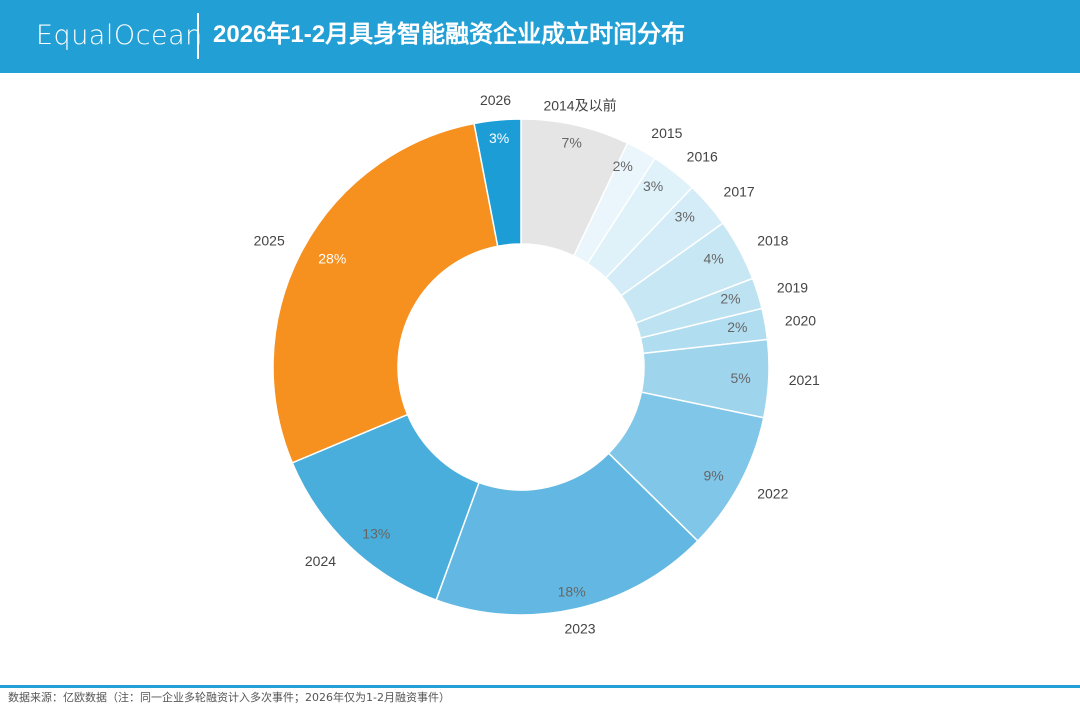  Describe the element at coordinates (497, 183) in the screenshot. I see `slice-2026` at that location.